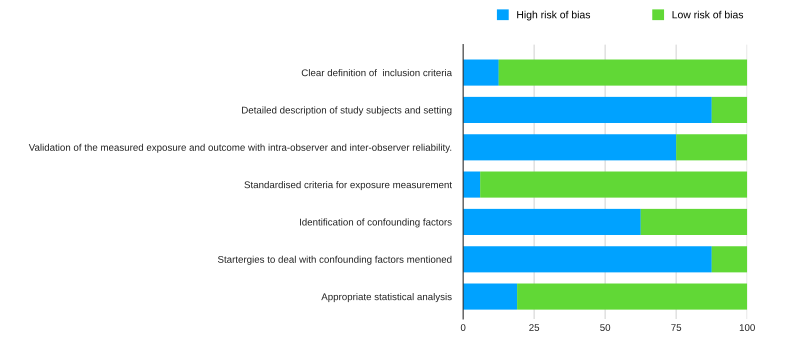  What do you see at coordinates (335, 260) in the screenshot?
I see `y-tick-label: Startergies to deal with confounding factors mentioned` at bounding box center [335, 260].